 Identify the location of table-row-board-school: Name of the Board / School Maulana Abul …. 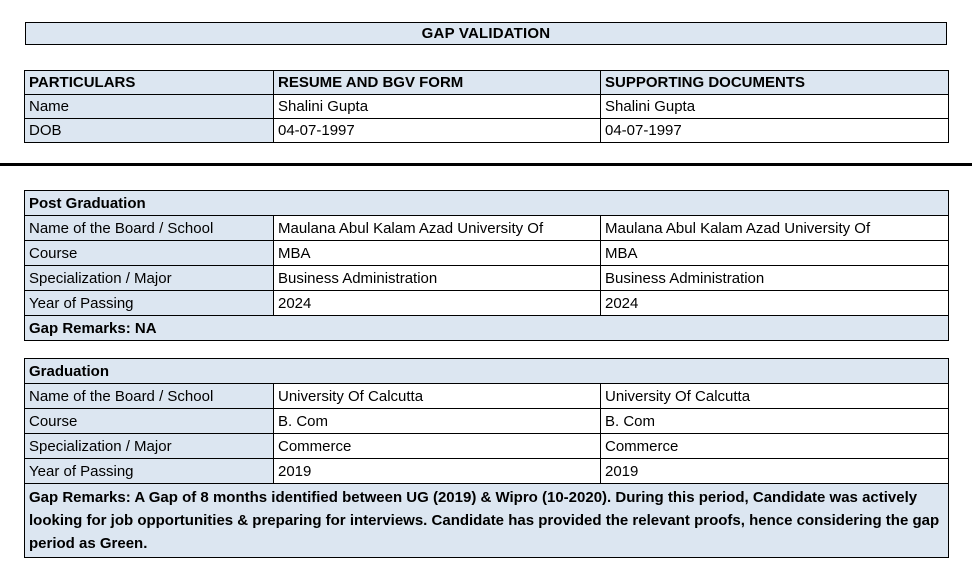
(487, 228).